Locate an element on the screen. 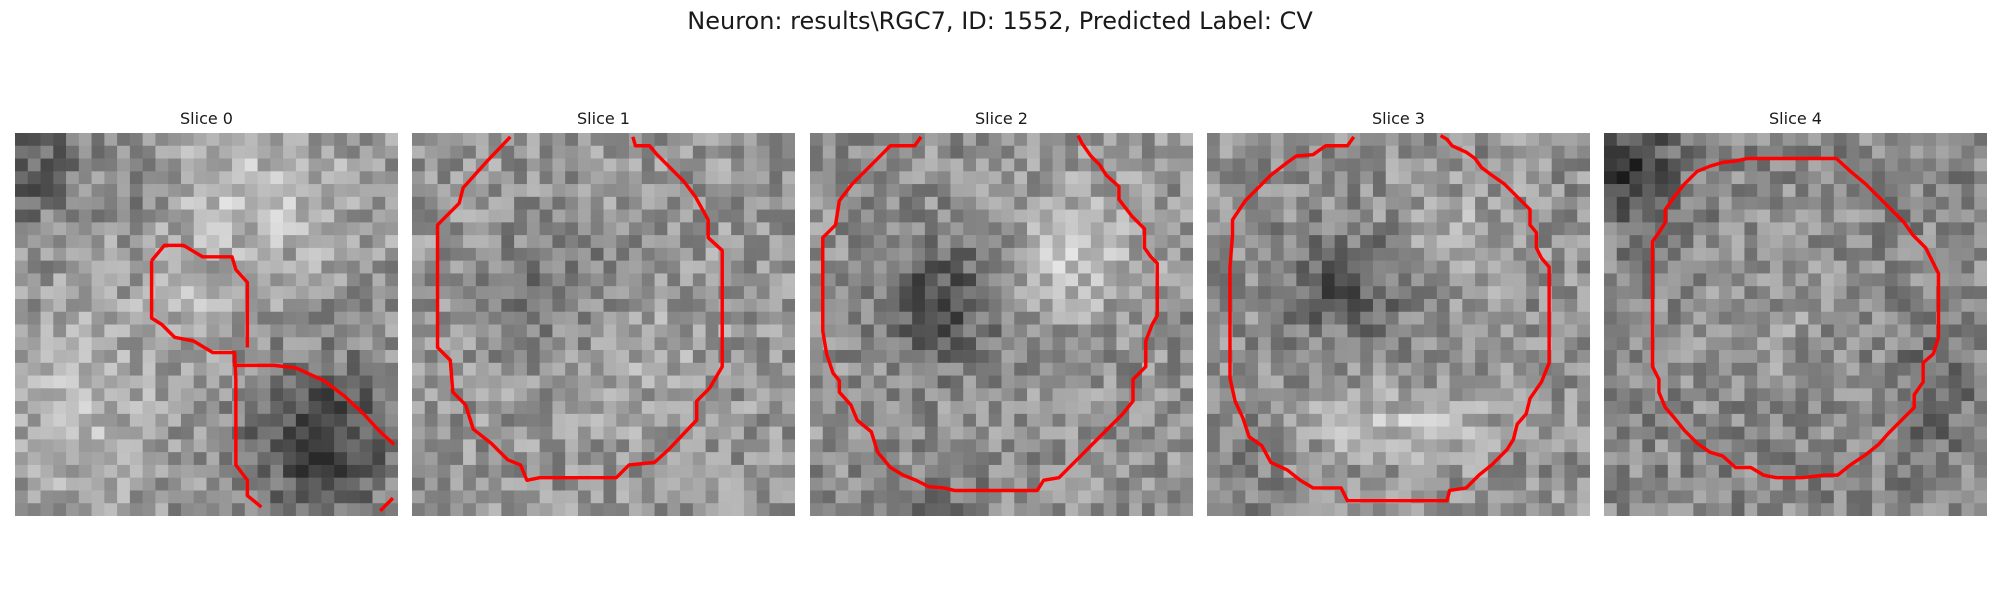 Image resolution: width=2000 pixels, height=600 pixels. slice-panel-0: Slice 0 is located at coordinates (206, 311).